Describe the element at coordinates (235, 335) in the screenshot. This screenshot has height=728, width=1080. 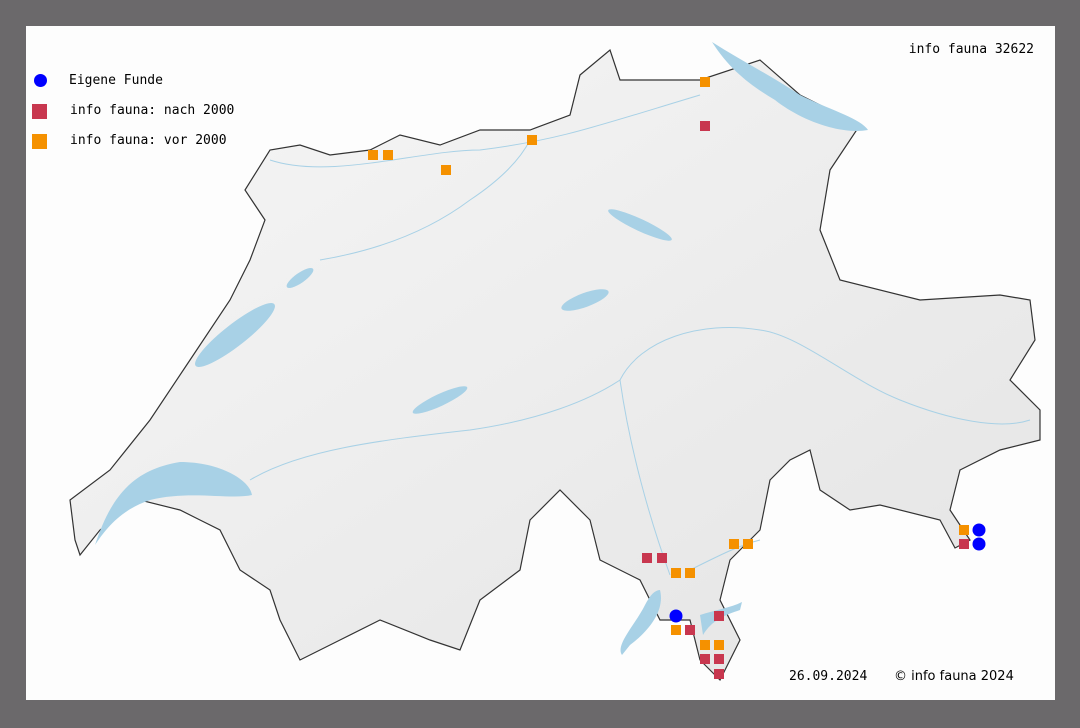
I see `lake-neuchatel` at that location.